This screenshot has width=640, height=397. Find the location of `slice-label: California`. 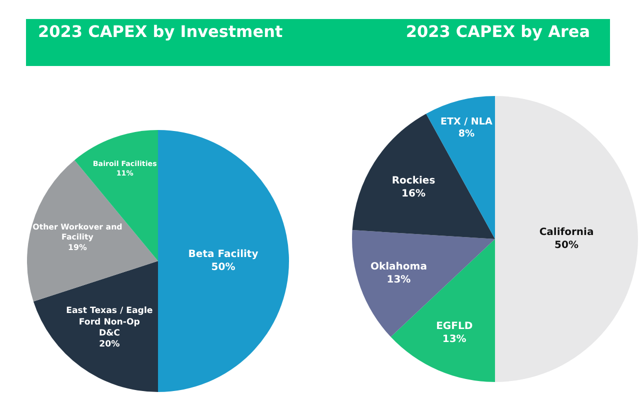

slice-label: California is located at coordinates (566, 232).